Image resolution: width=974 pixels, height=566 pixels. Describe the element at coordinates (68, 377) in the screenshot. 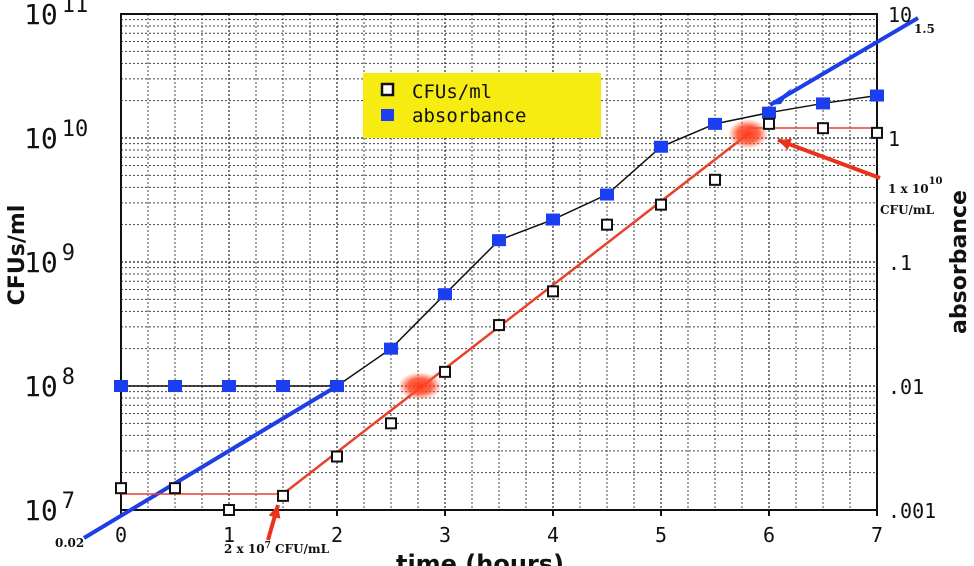

I see `y-tick-exponent: 8` at that location.